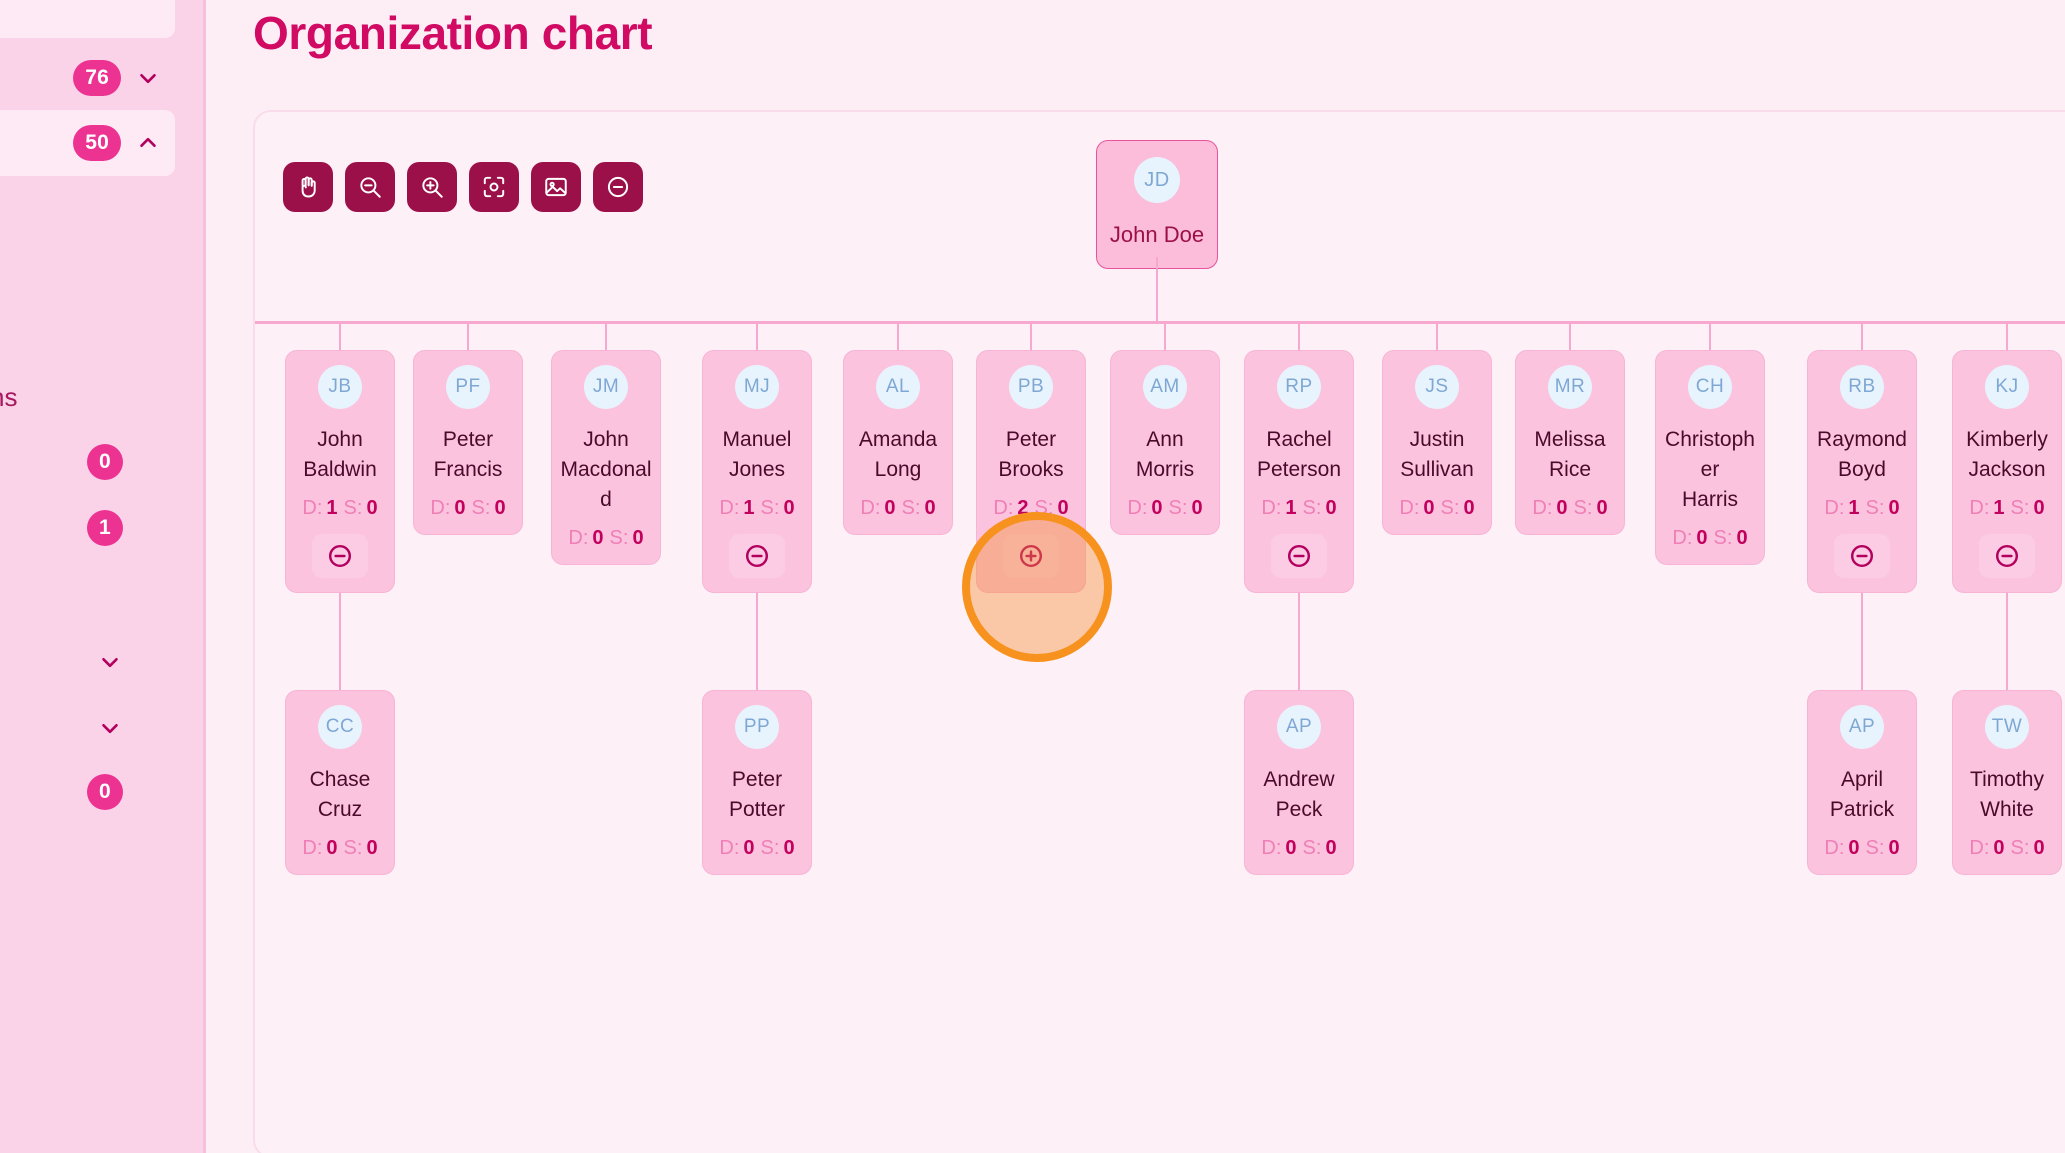 Image resolution: width=2065 pixels, height=1153 pixels. I want to click on avatar: RB, so click(1862, 387).